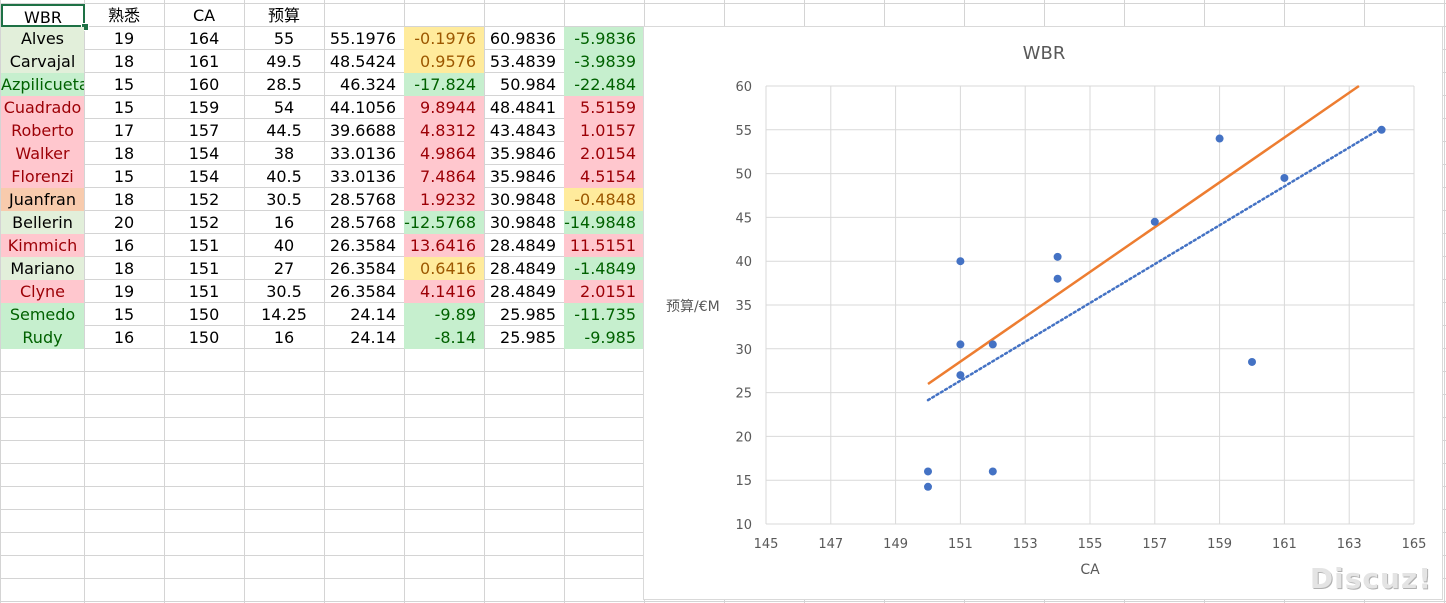 The height and width of the screenshot is (603, 1446). What do you see at coordinates (204, 130) in the screenshot?
I see `ca-cell: 157` at bounding box center [204, 130].